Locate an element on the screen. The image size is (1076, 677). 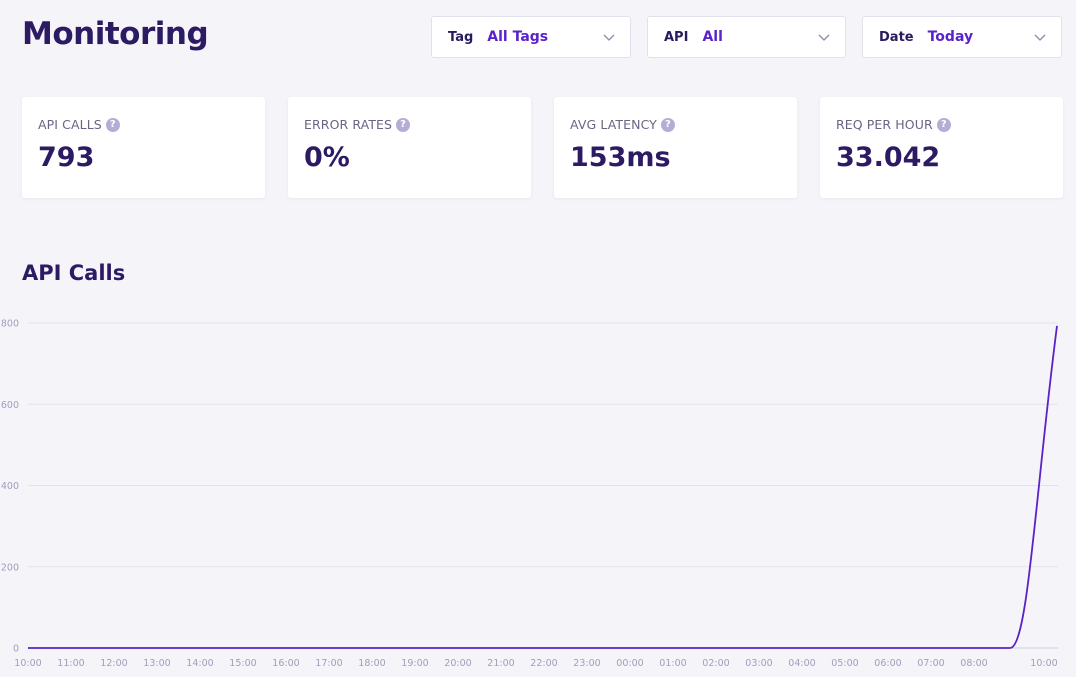
x-tick-label: 17:00 is located at coordinates (328, 663).